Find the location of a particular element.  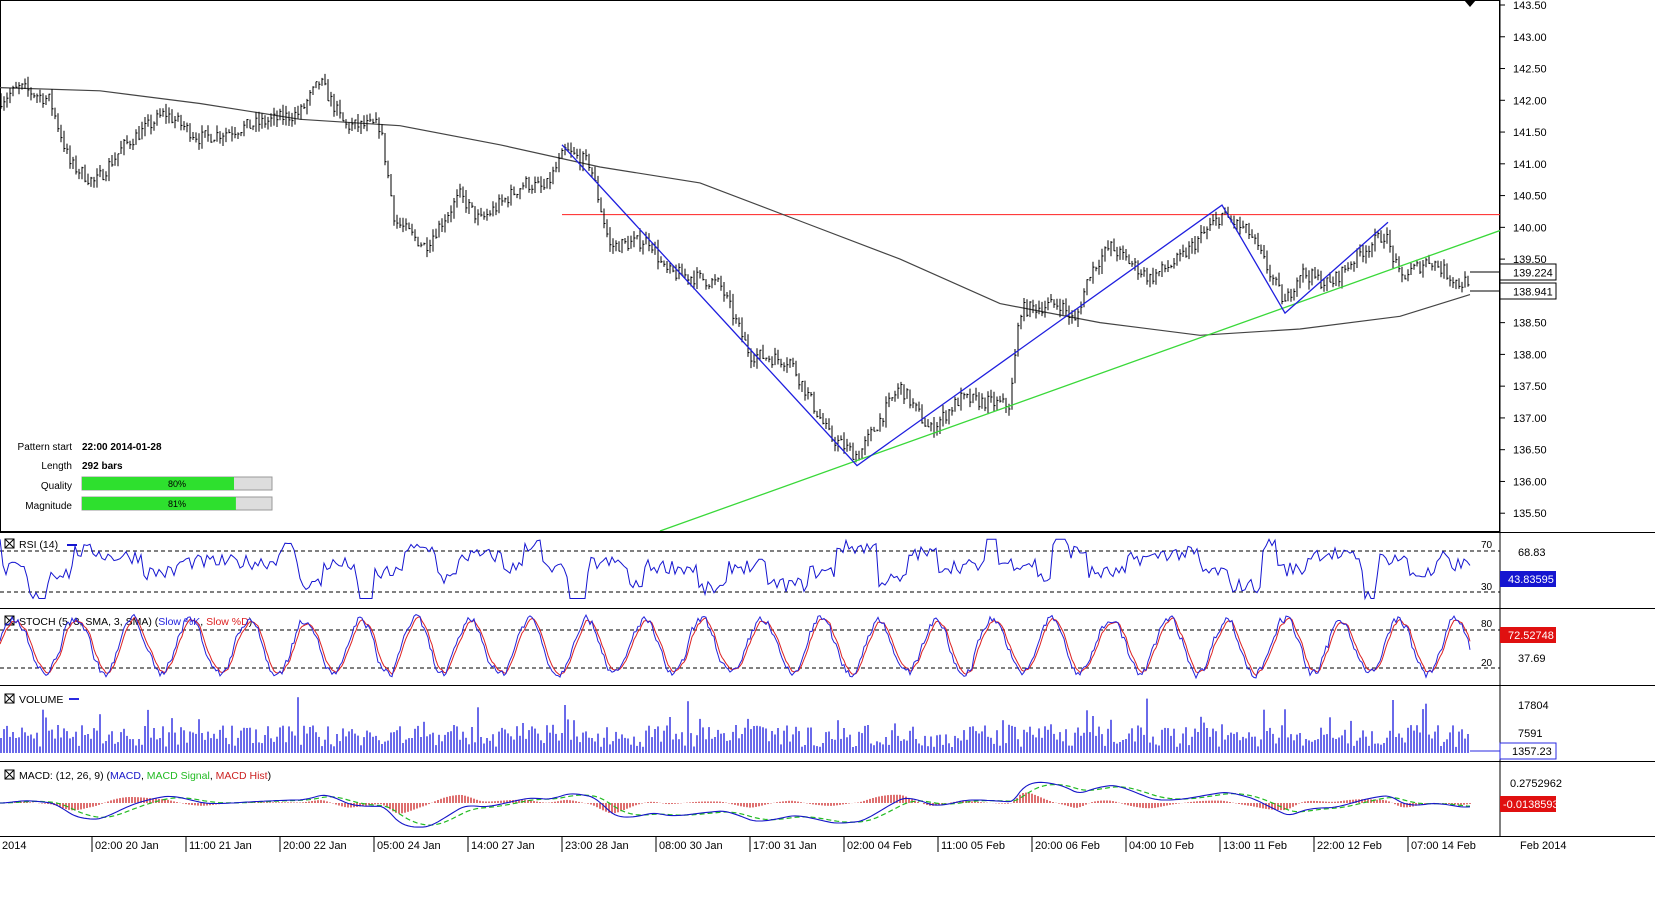

volume-axis-label-high: 17804 is located at coordinates (1533, 706).